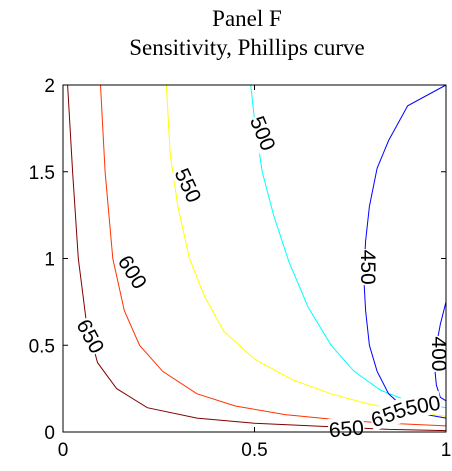 The width and height of the screenshot is (452, 471). I want to click on contour-label-650-1: 650, so click(346, 429).